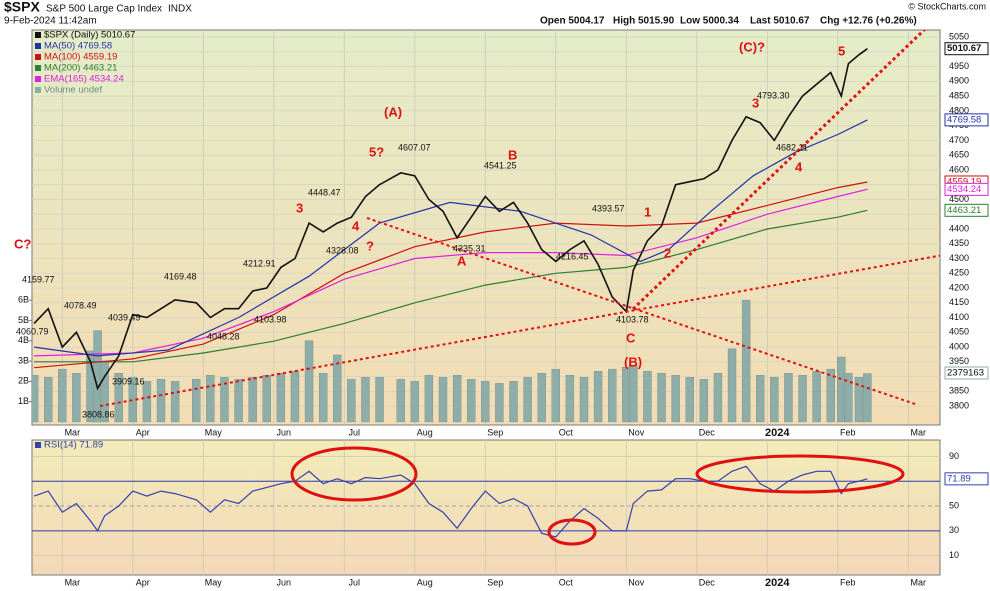  What do you see at coordinates (469, 248) in the screenshot?
I see `price-label: 4335.31` at bounding box center [469, 248].